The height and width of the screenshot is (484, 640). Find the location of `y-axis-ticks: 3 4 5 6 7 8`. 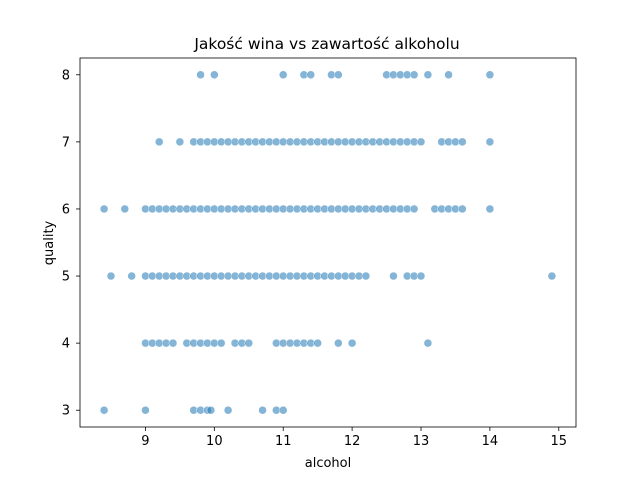

y-axis-ticks: 3 4 5 6 7 8 is located at coordinates (71, 243).